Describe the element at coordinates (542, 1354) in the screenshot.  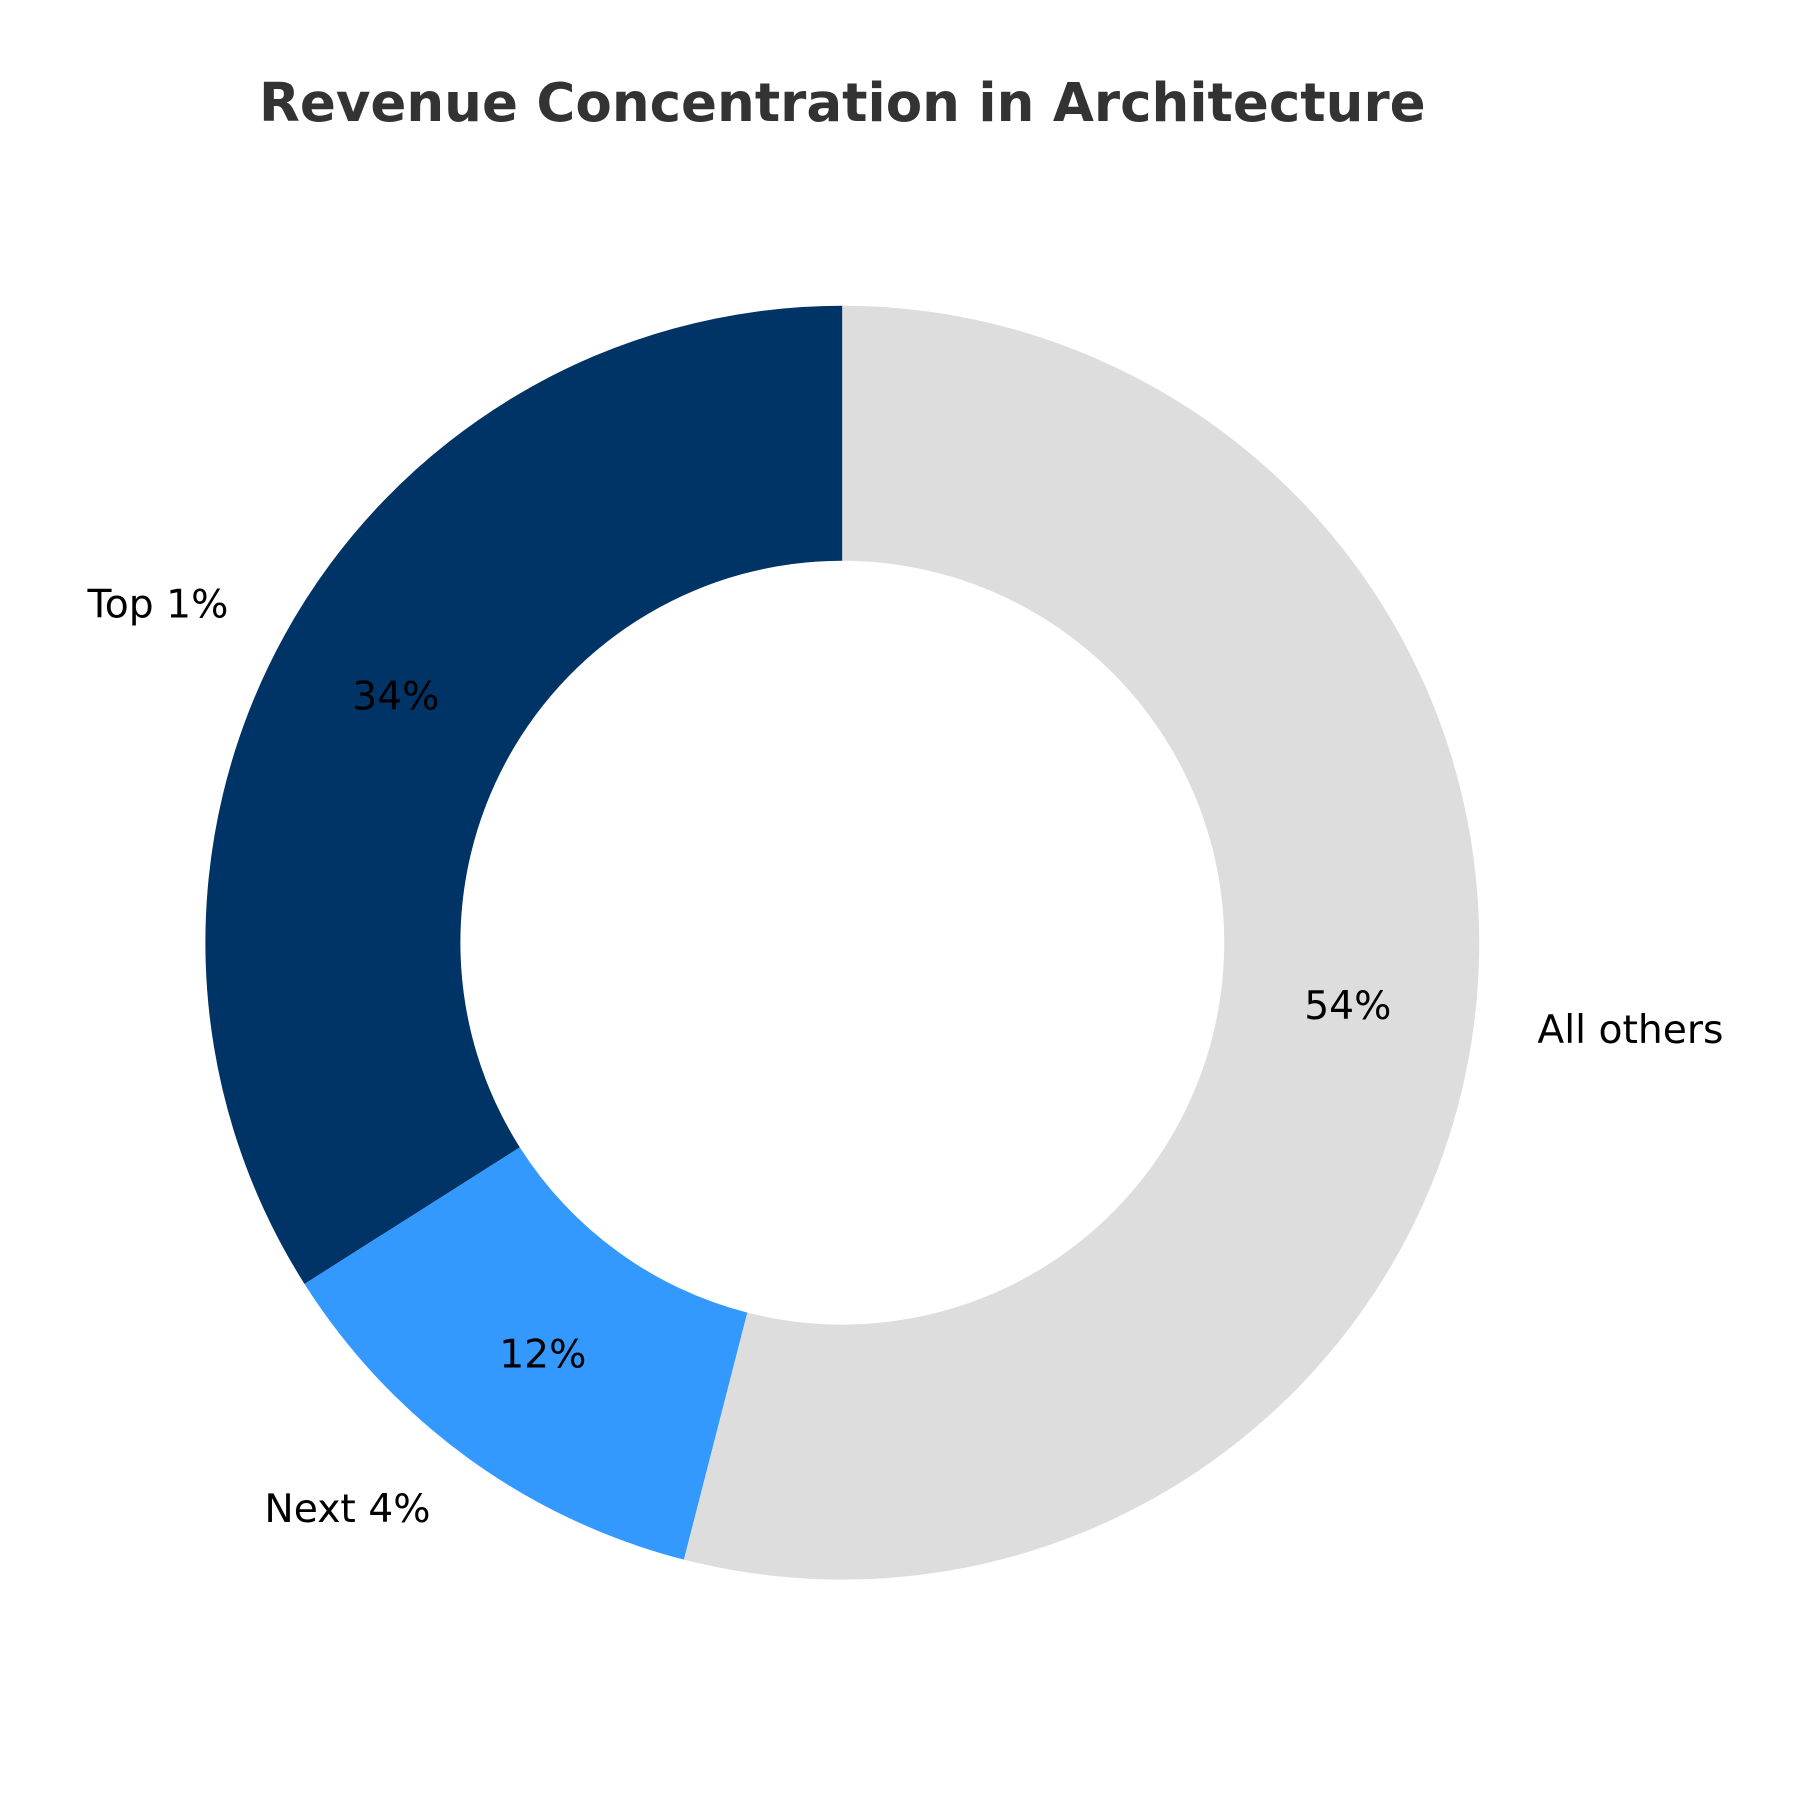
I see `percent-label: 12%` at that location.